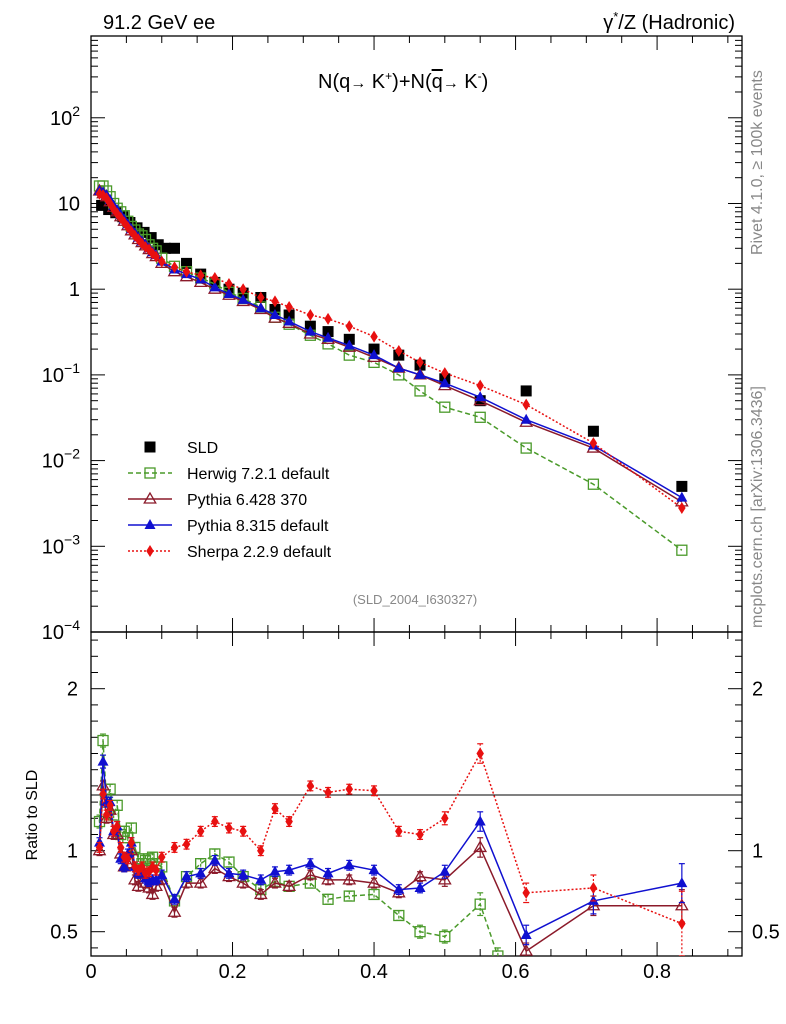 The image size is (786, 1024). What do you see at coordinates (74, 290) in the screenshot?
I see `y-tick-label: 1` at bounding box center [74, 290].